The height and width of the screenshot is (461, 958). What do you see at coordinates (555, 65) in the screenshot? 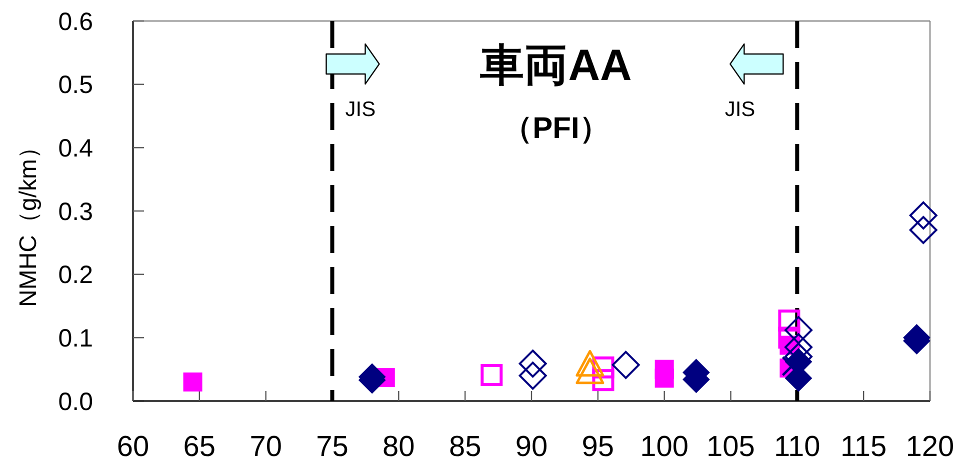
I see `text: 車両AA` at bounding box center [555, 65].